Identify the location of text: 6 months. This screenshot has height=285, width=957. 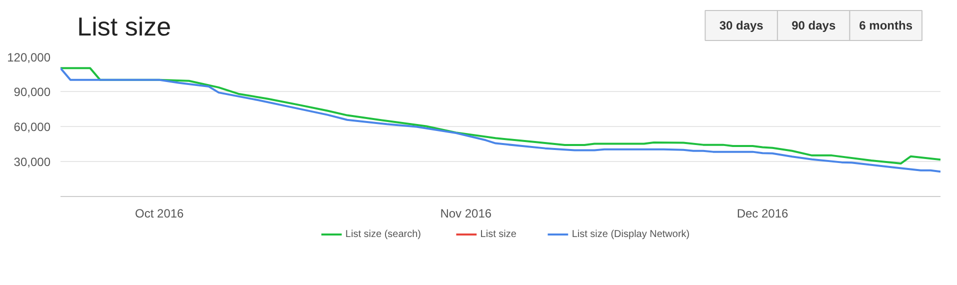
(886, 25).